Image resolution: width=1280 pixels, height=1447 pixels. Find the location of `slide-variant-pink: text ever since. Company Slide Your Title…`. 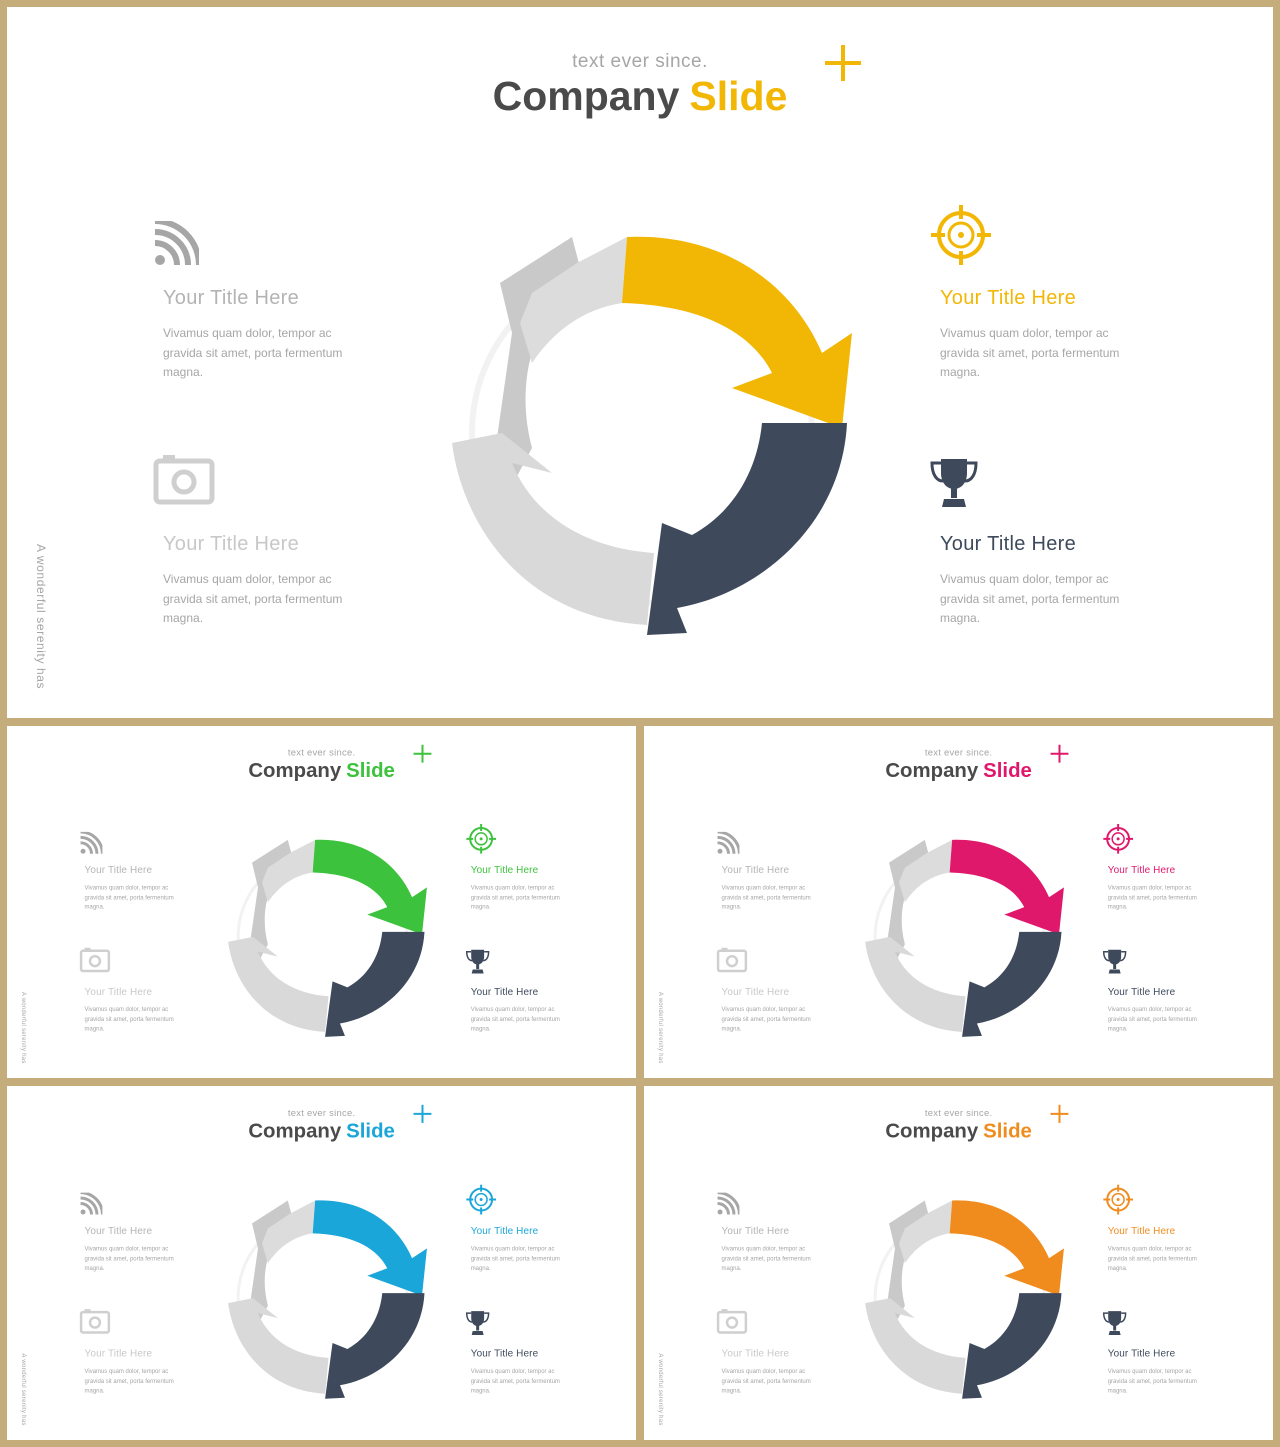

slide-variant-pink: text ever since. Company Slide Your Title… is located at coordinates (958, 902).